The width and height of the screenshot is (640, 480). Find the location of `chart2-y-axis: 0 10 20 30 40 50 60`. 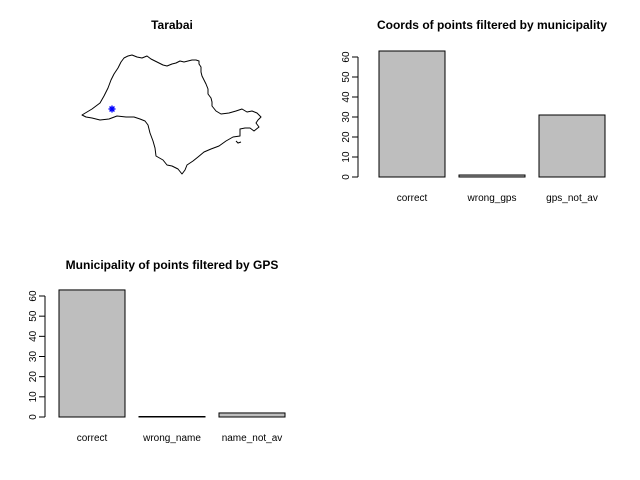

chart2-y-axis: 0 10 20 30 40 50 60 is located at coordinates (37, 355).